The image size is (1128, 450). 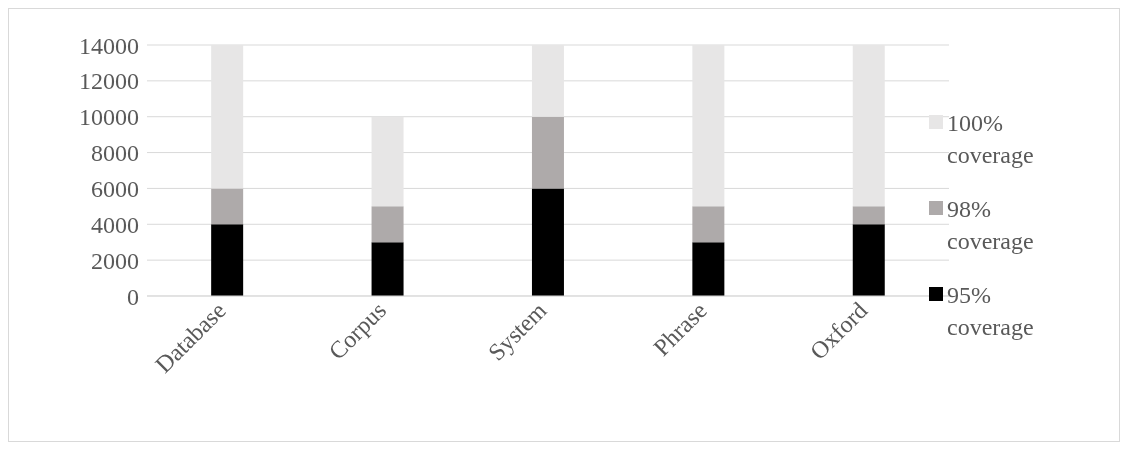 What do you see at coordinates (991, 311) in the screenshot?
I see `legend-label: 95% coverage` at bounding box center [991, 311].